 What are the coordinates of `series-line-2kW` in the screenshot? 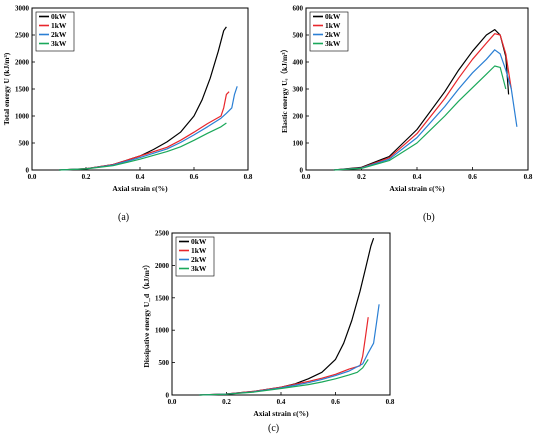 It's located at (425, 110).